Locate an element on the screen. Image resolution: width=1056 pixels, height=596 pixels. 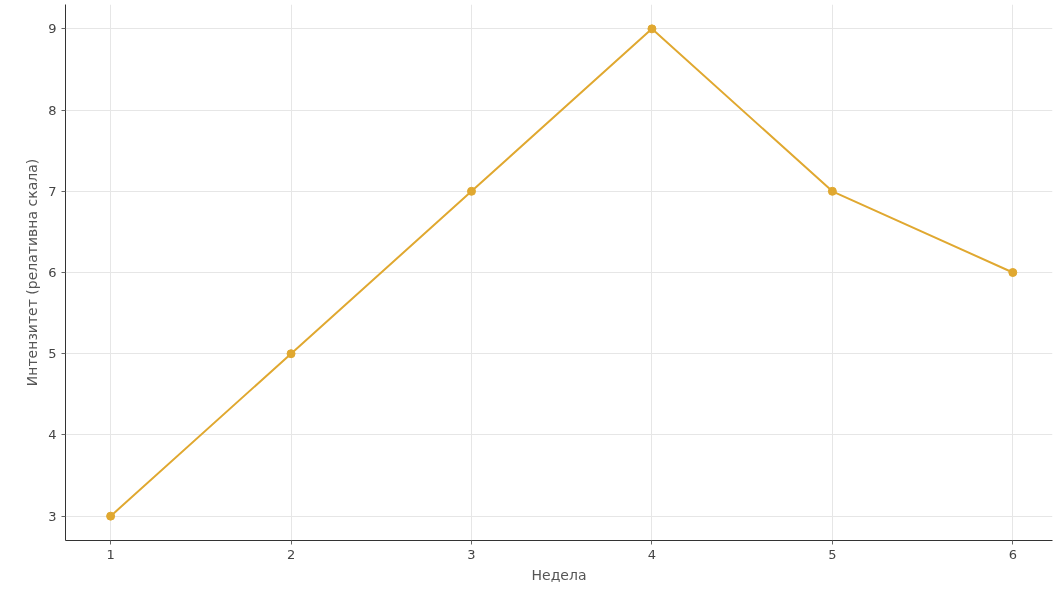
x-tick-label: 1 is located at coordinates (110, 554).